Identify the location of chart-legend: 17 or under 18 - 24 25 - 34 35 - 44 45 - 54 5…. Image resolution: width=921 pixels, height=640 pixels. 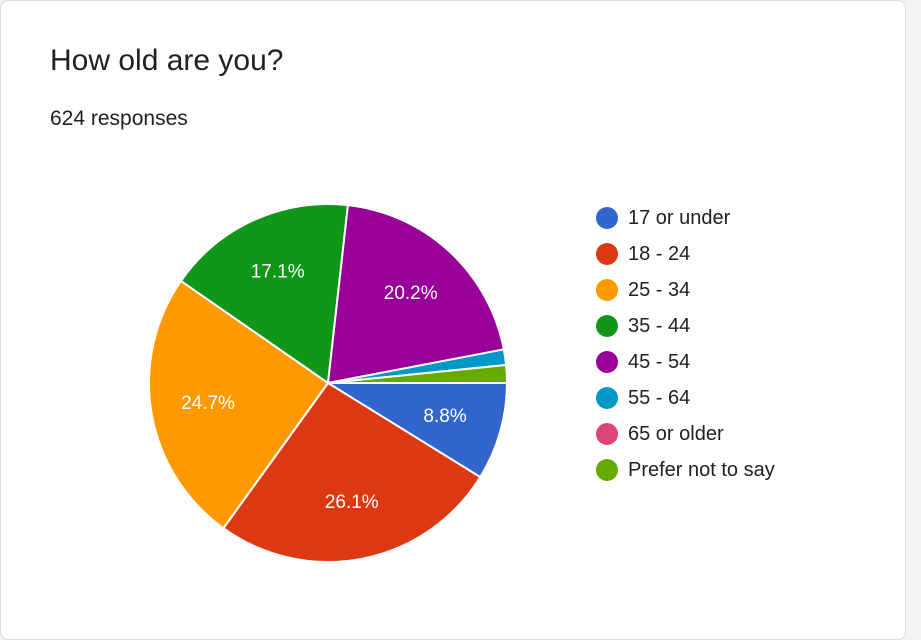
(685, 344).